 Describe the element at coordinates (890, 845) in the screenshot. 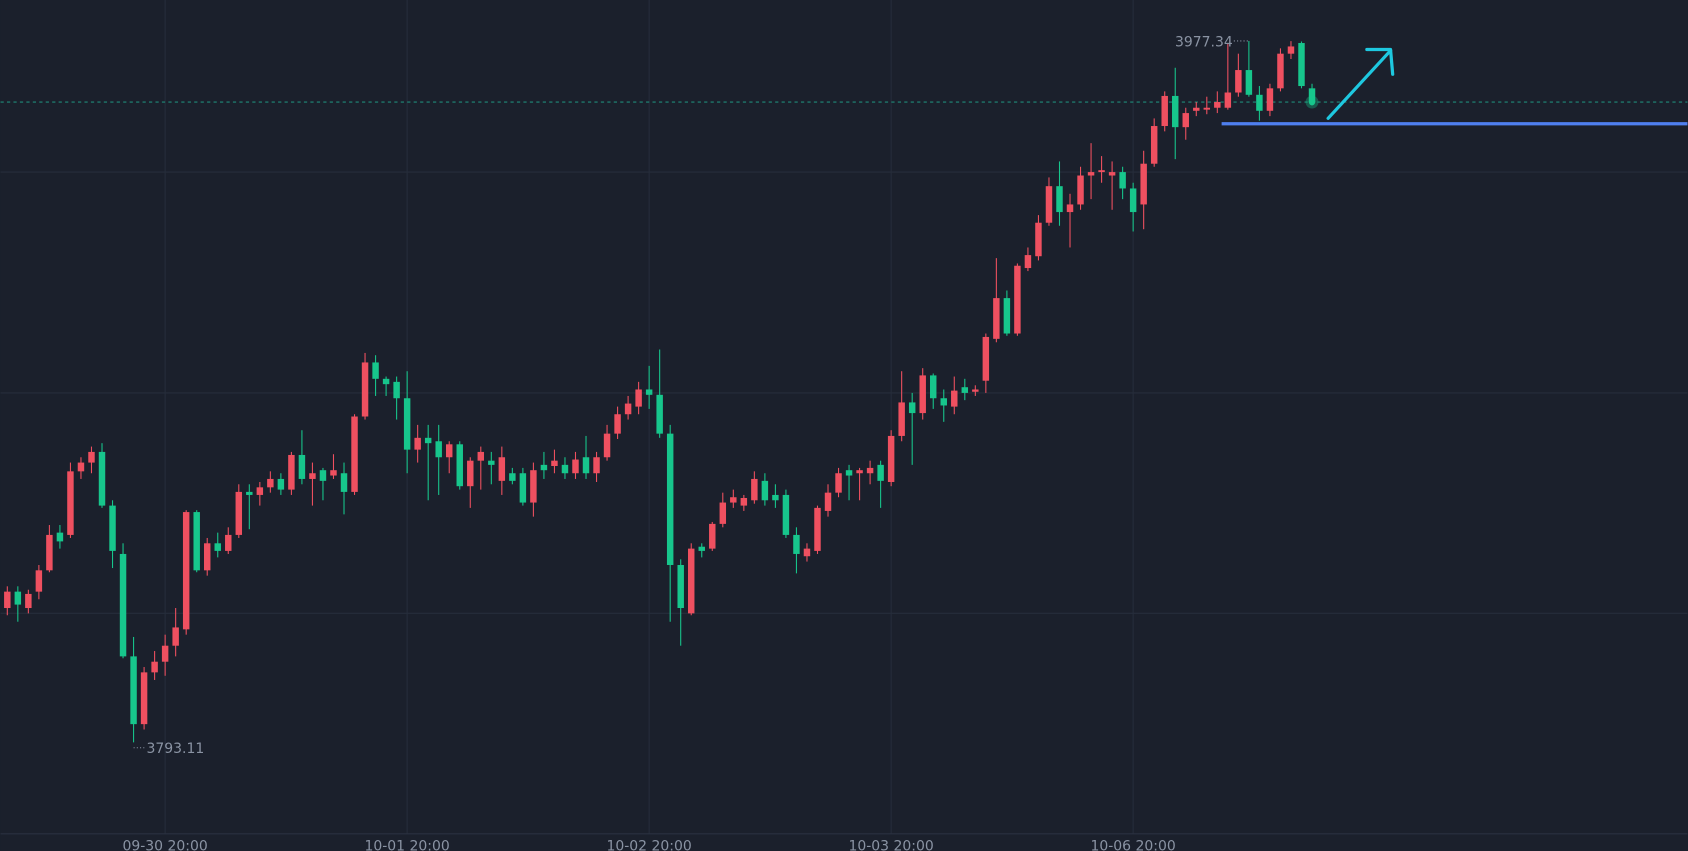

I see `x-tick-label: 10-03 20:00` at that location.